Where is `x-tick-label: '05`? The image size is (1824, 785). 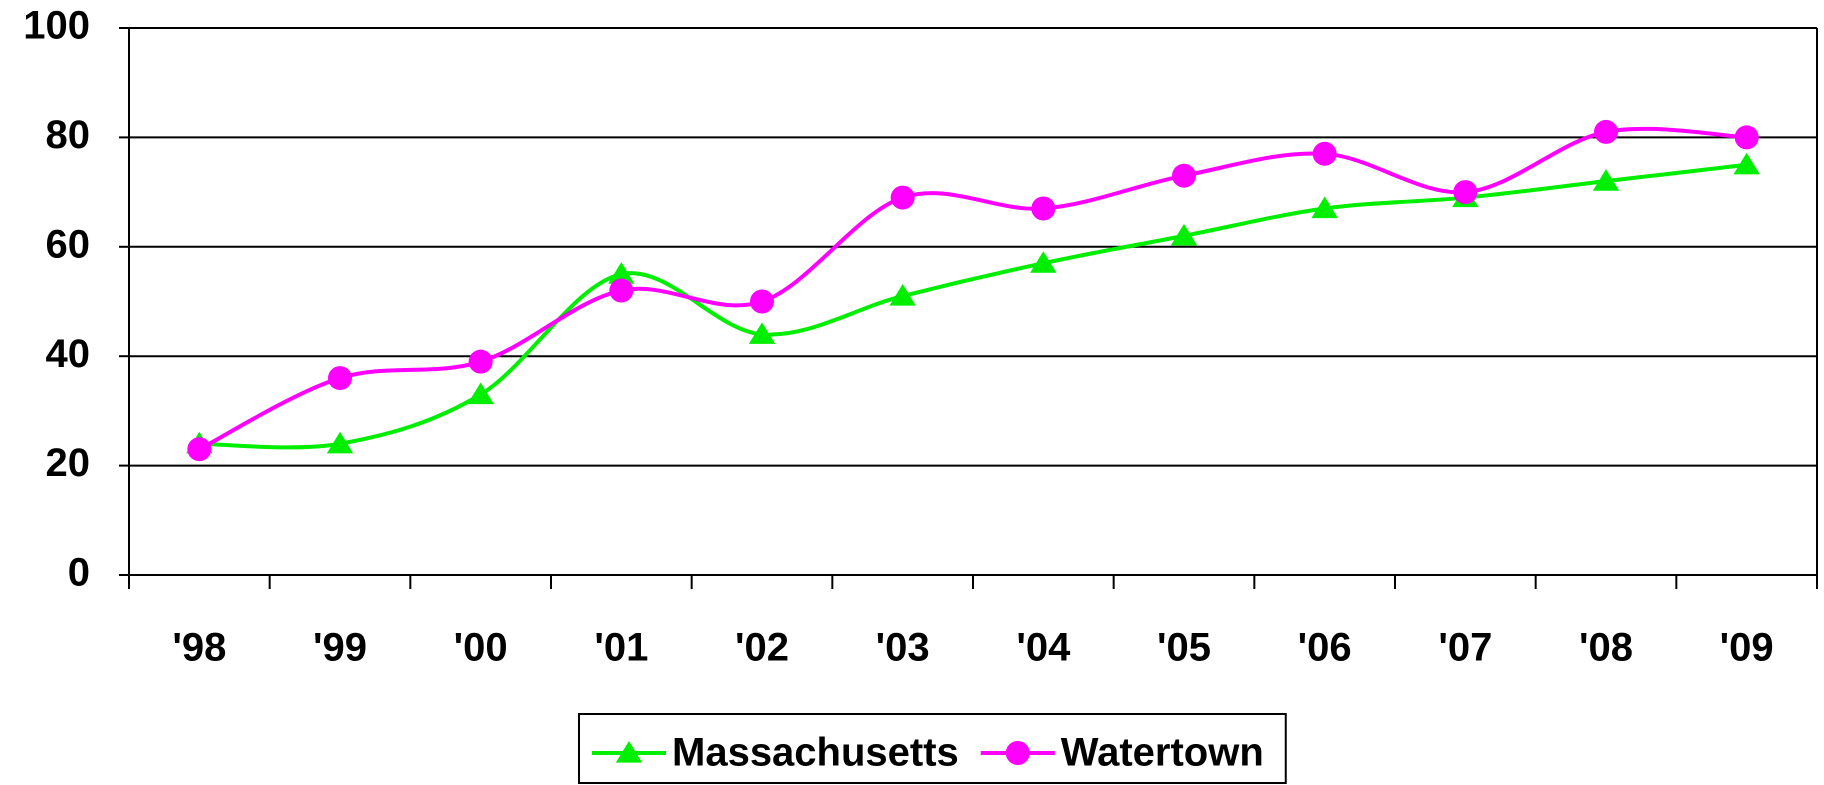 x-tick-label: '05 is located at coordinates (1184, 648).